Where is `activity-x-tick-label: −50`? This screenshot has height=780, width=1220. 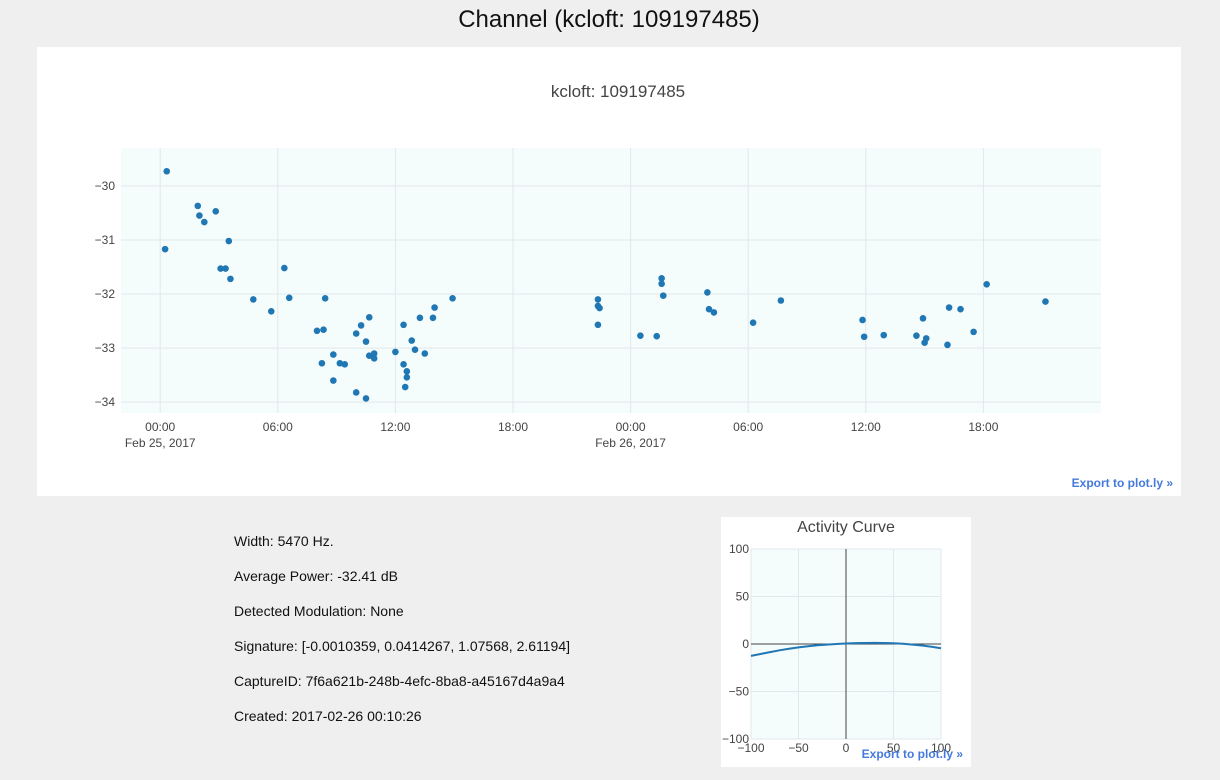 activity-x-tick-label: −50 is located at coordinates (798, 748).